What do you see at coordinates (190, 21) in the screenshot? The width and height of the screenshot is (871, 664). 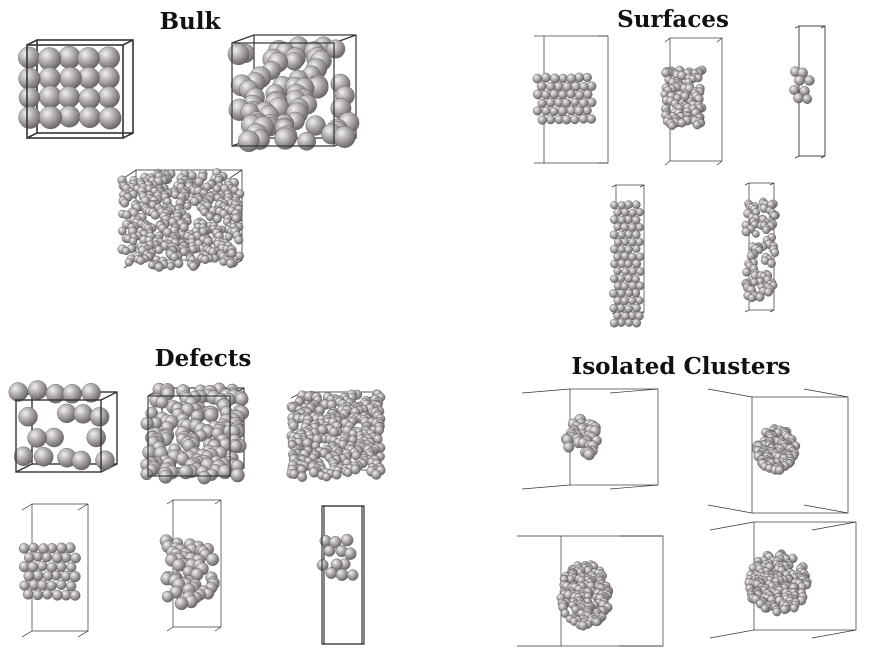 I see `bulk-title: Bulk` at bounding box center [190, 21].